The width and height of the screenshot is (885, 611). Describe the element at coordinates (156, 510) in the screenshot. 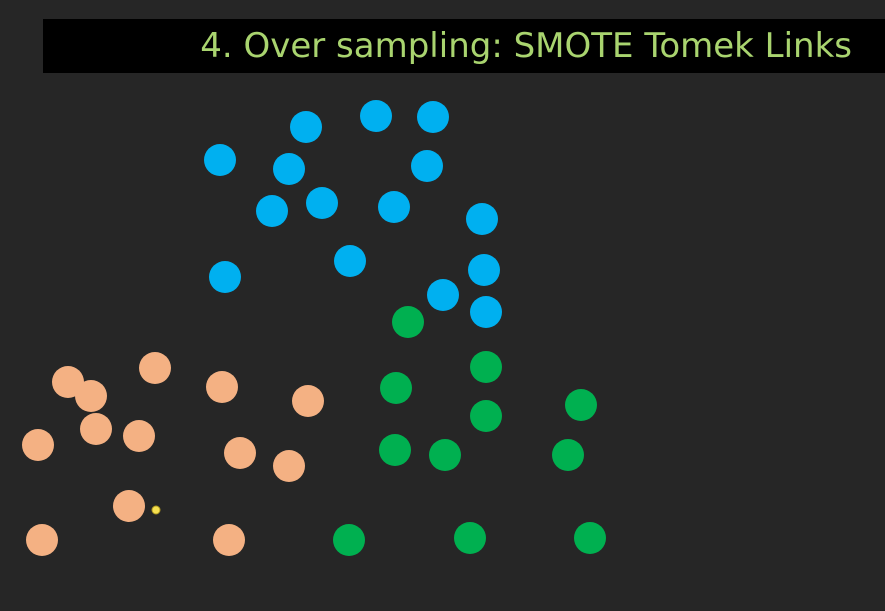

I see `mouse-pointer-dot` at that location.